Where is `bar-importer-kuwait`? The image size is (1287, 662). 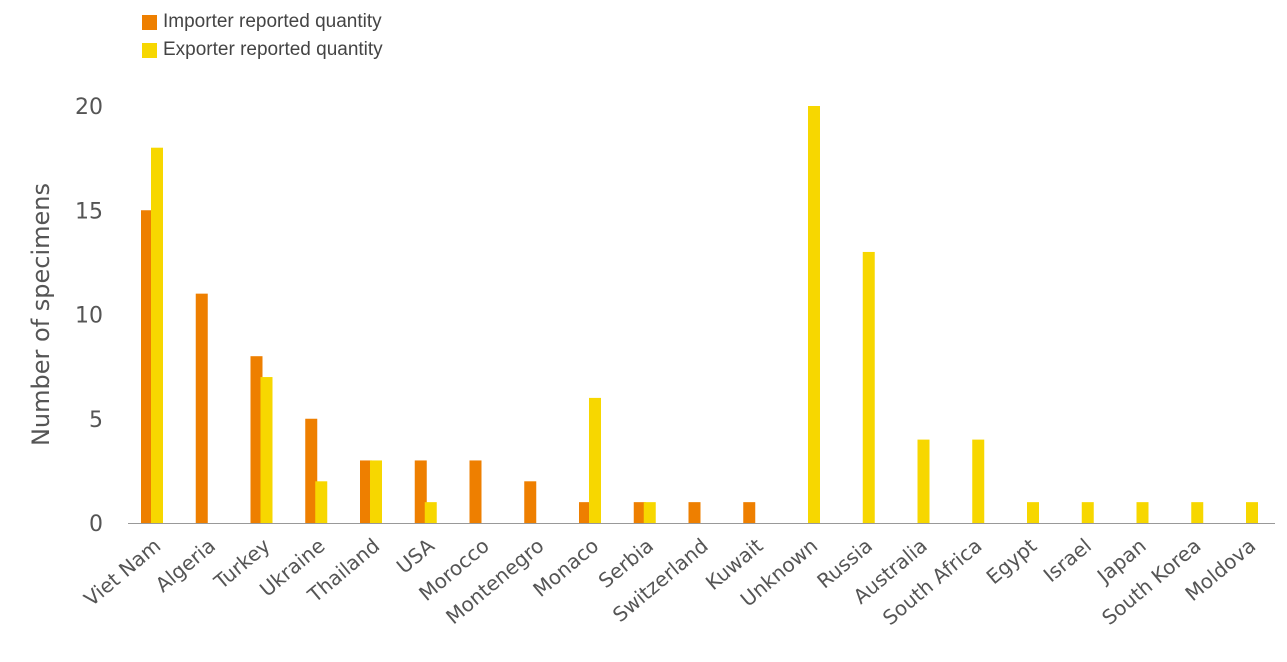 bar-importer-kuwait is located at coordinates (749, 512).